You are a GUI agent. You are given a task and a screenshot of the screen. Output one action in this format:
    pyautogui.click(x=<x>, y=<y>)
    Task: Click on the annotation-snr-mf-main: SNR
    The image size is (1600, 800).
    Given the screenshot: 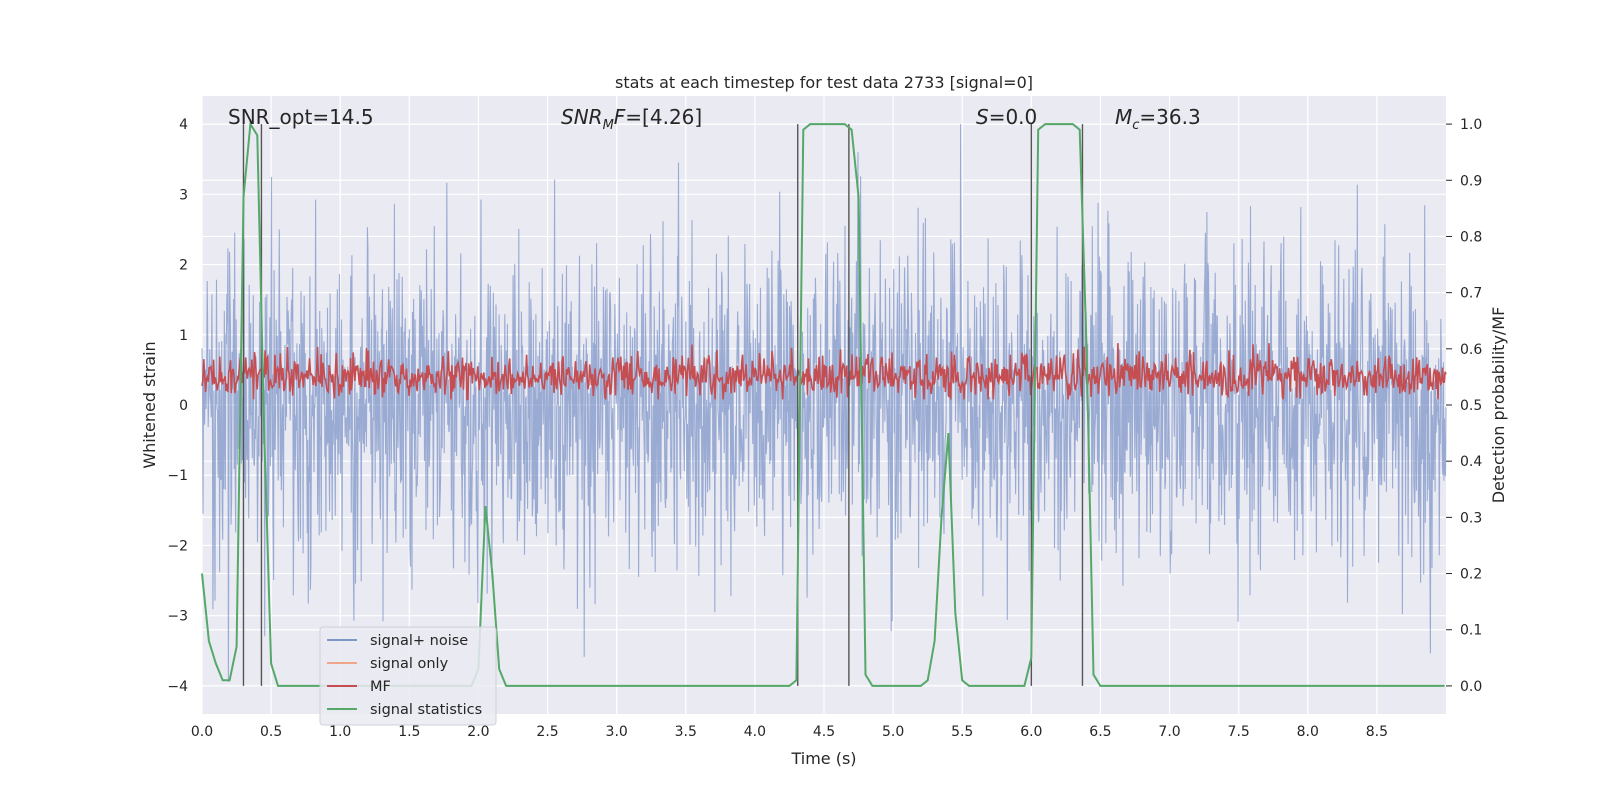 What is the action you would take?
    pyautogui.click(x=582, y=117)
    